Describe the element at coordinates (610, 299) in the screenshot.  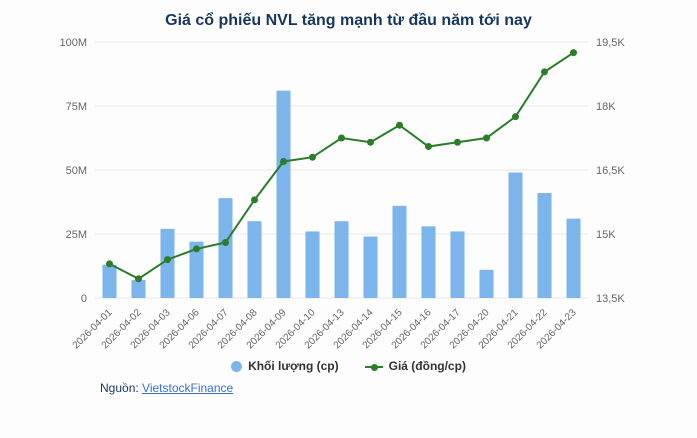
I see `right-axis-tick-label: 13,5K` at that location.